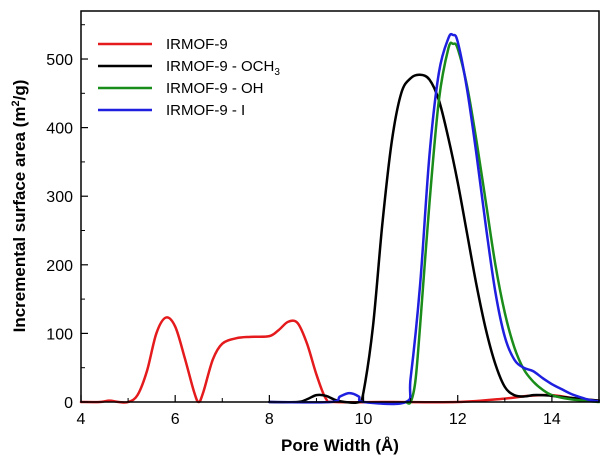 This screenshot has width=600, height=455. I want to click on legend-label-3: IRMOF-9 - OH, so click(215, 88).